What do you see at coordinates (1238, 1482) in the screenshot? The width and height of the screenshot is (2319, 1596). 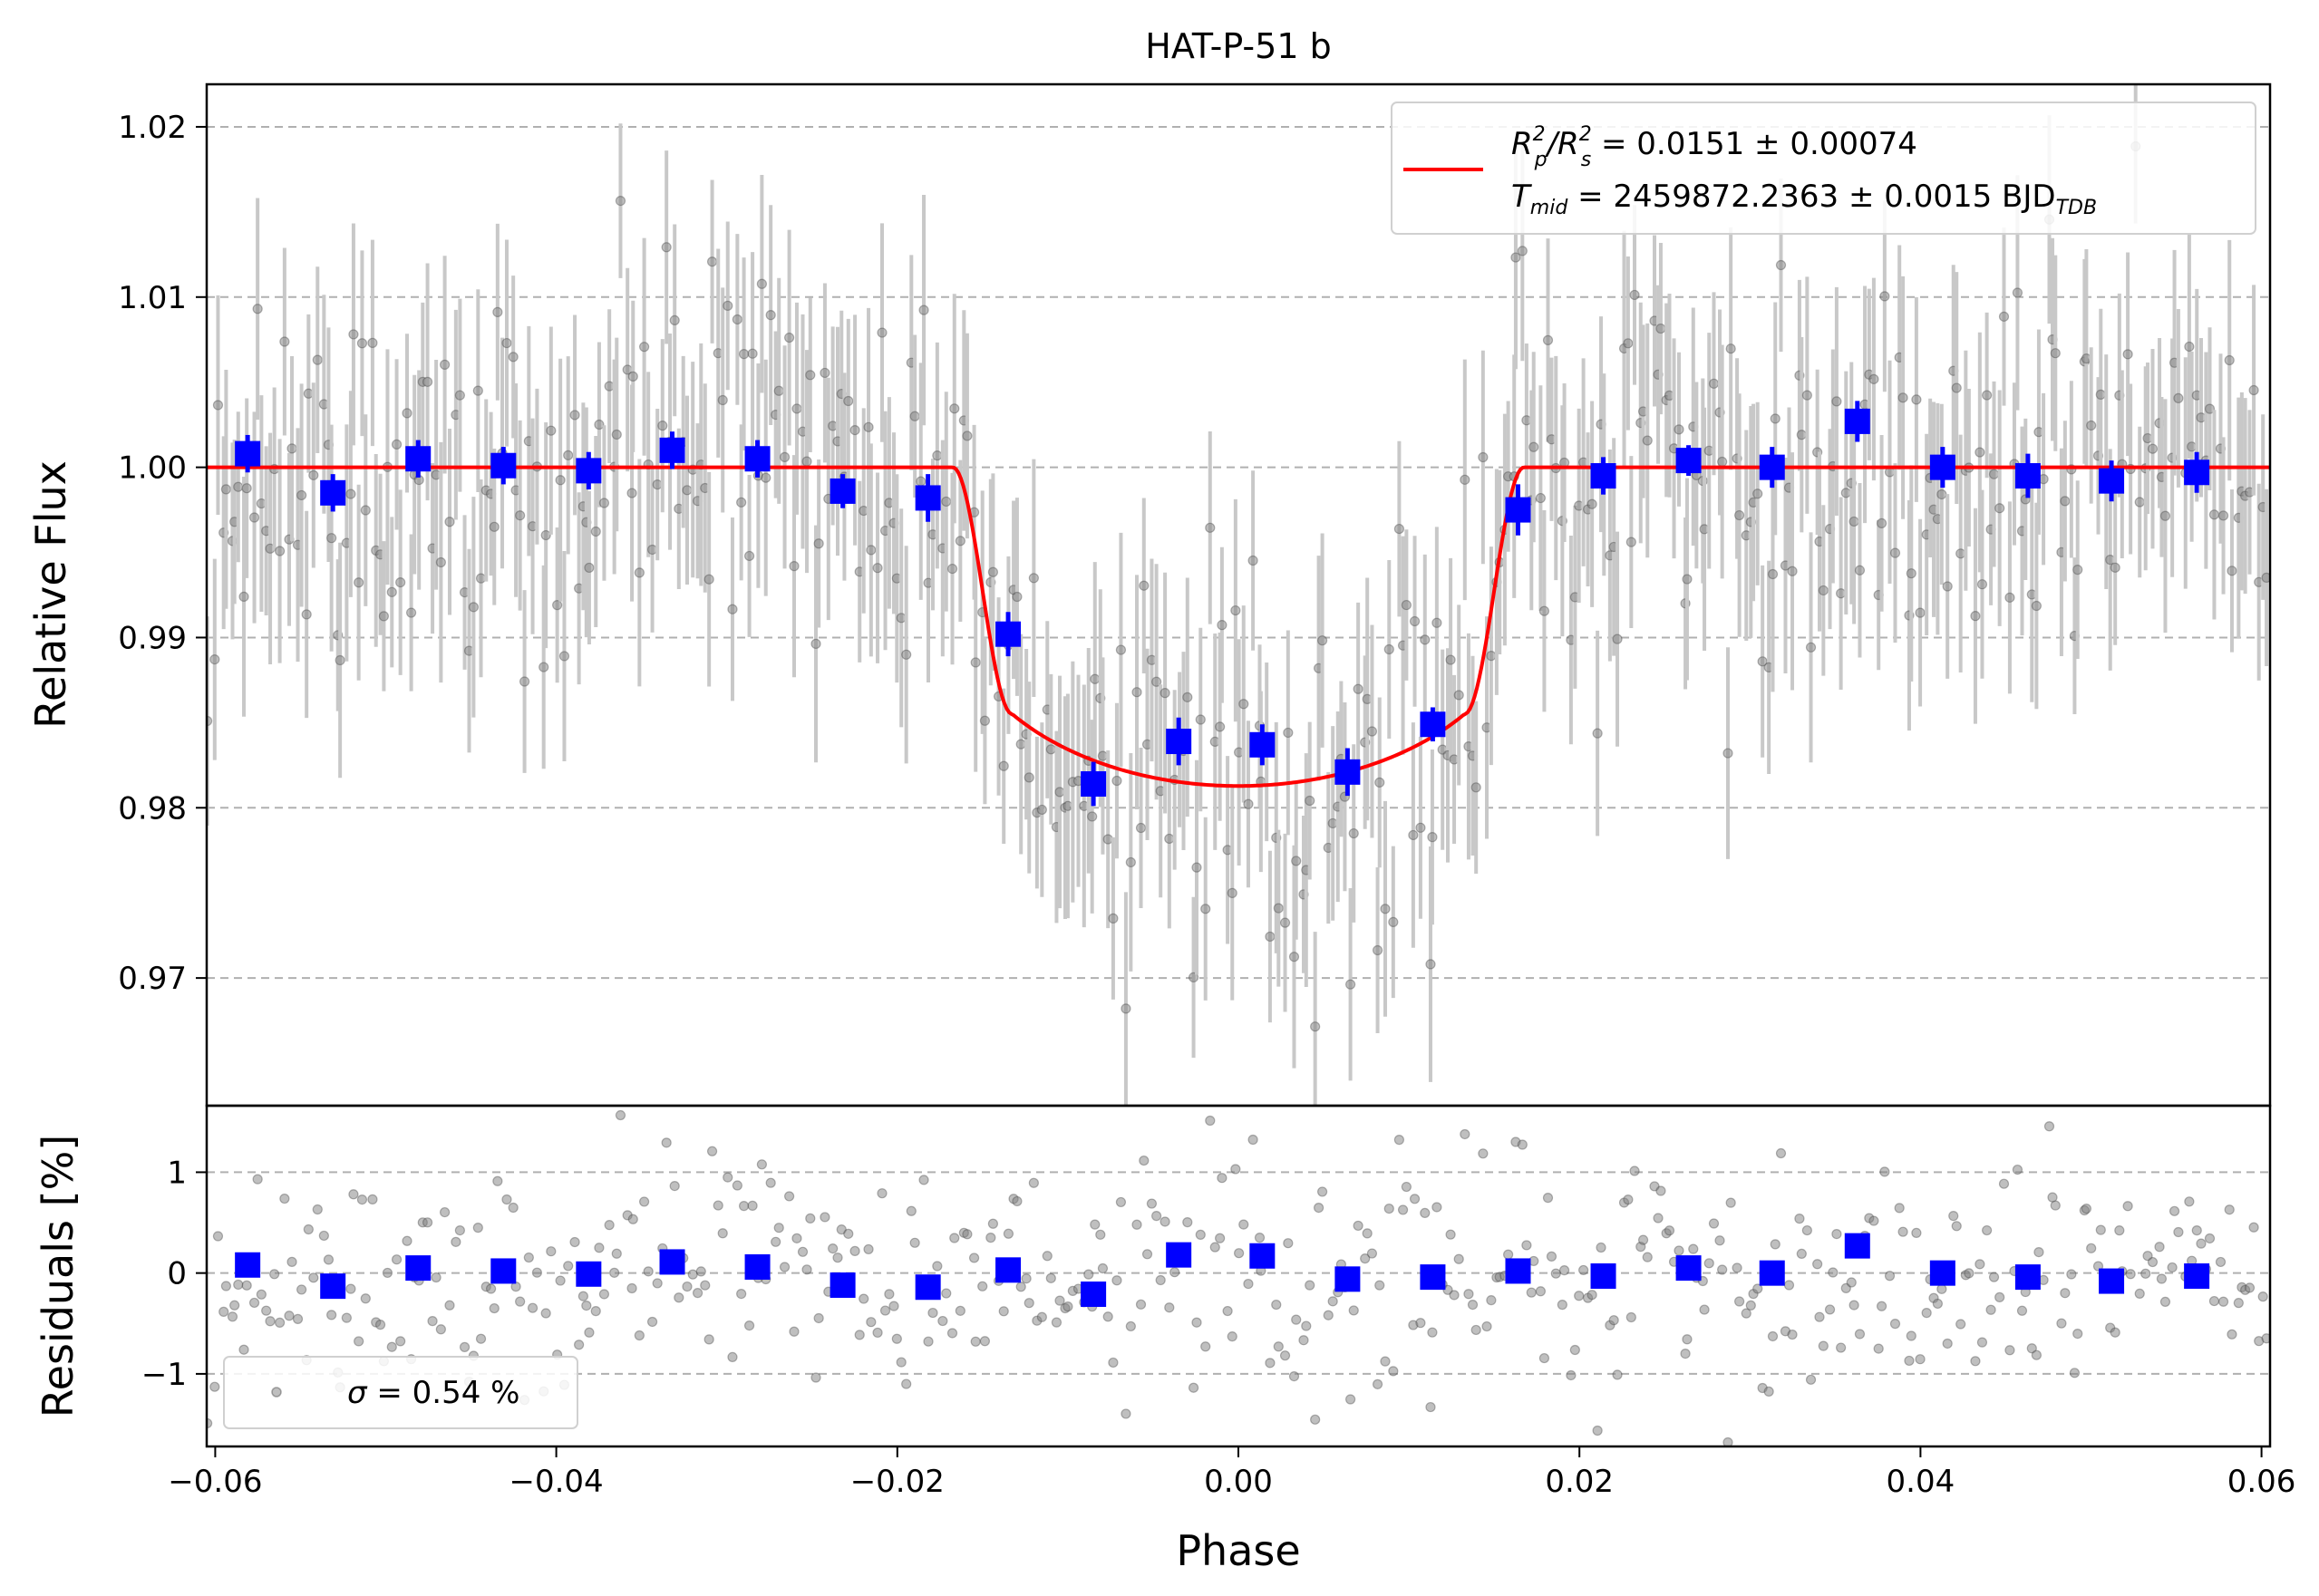 I see `x-tick-label: 0.00` at bounding box center [1238, 1482].